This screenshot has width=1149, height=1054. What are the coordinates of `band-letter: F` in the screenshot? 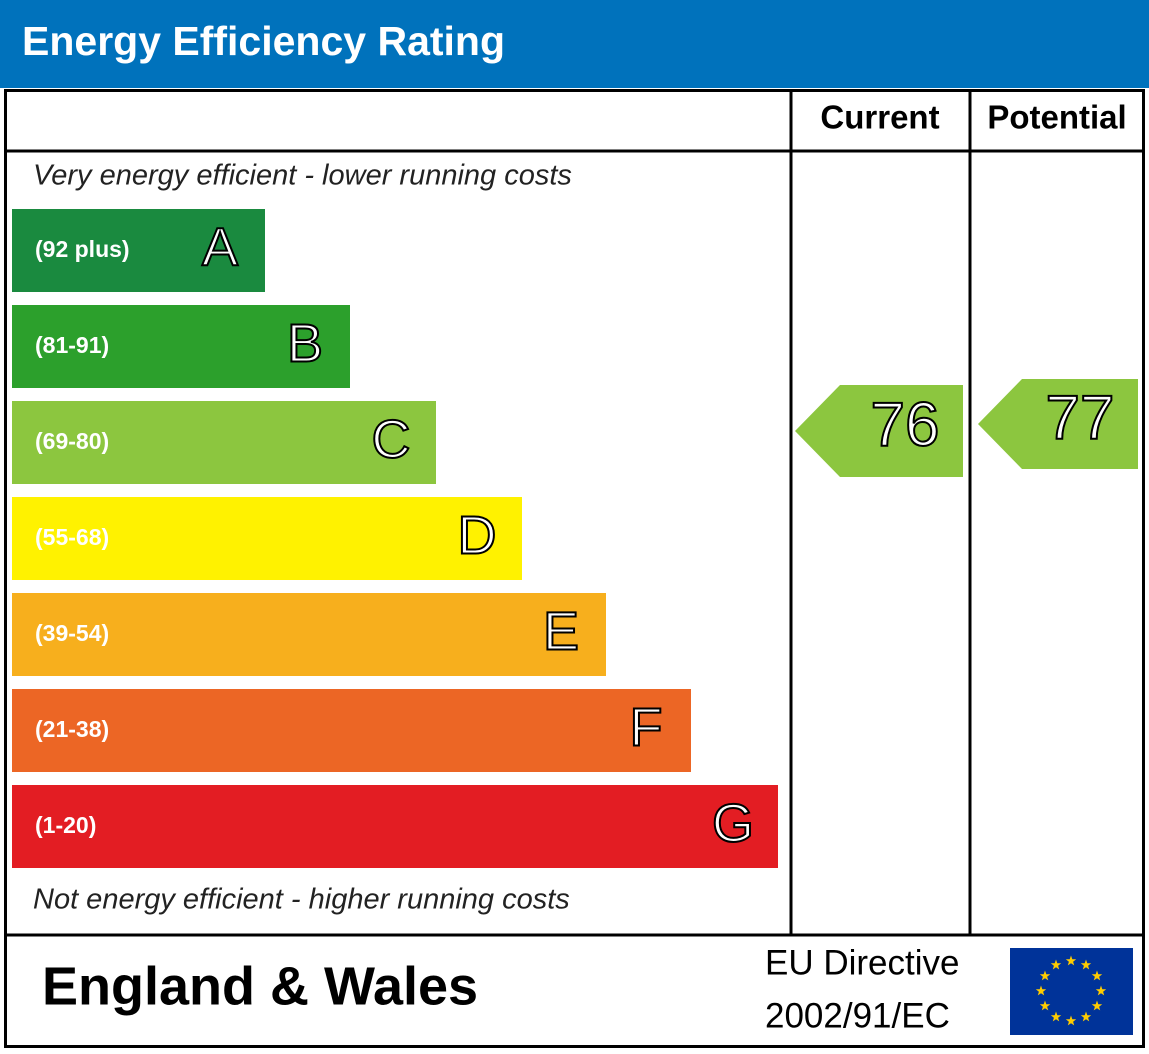 It's located at (646, 727).